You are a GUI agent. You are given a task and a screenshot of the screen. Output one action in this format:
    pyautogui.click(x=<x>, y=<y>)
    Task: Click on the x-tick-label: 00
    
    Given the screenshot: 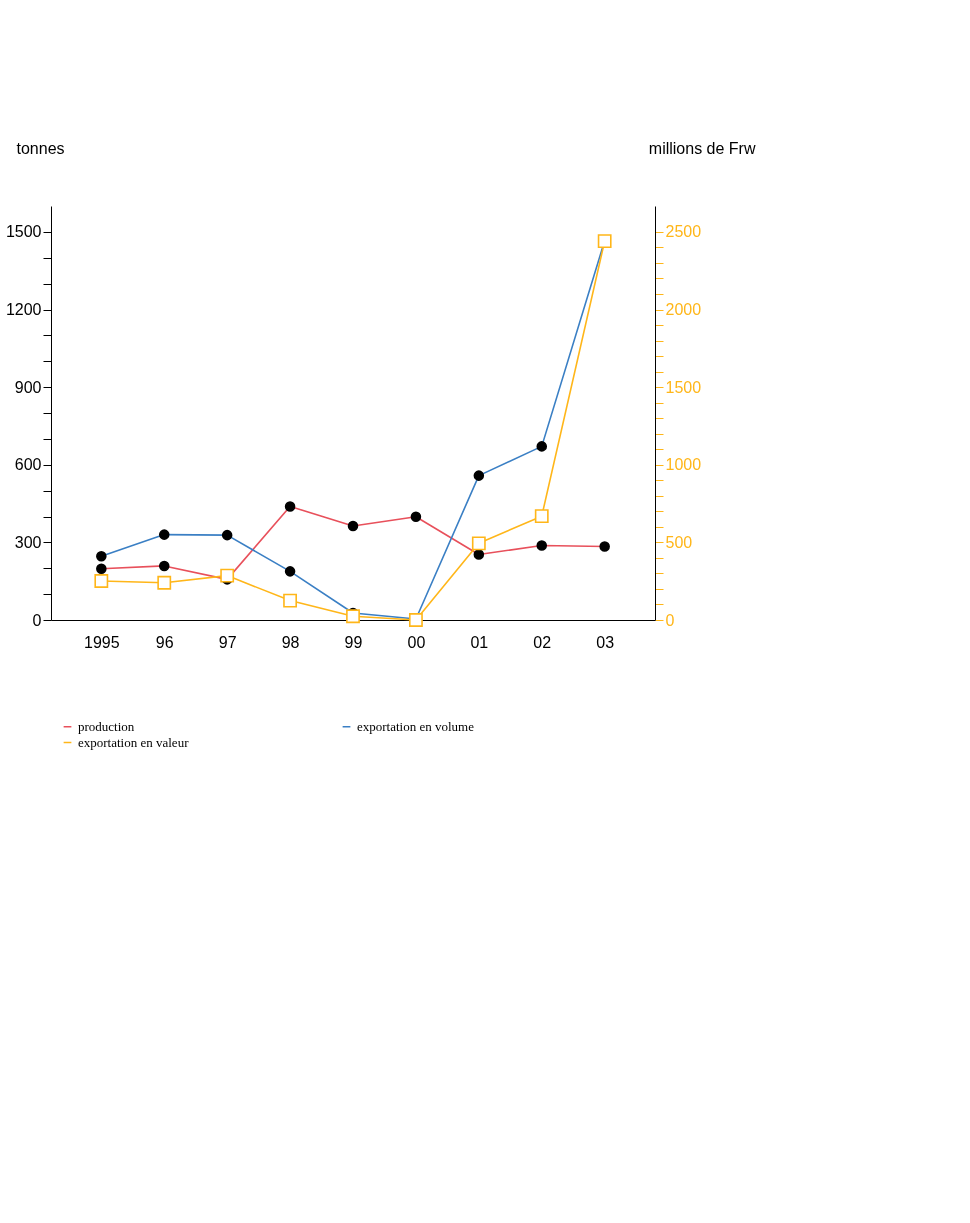 What is the action you would take?
    pyautogui.click(x=416, y=642)
    